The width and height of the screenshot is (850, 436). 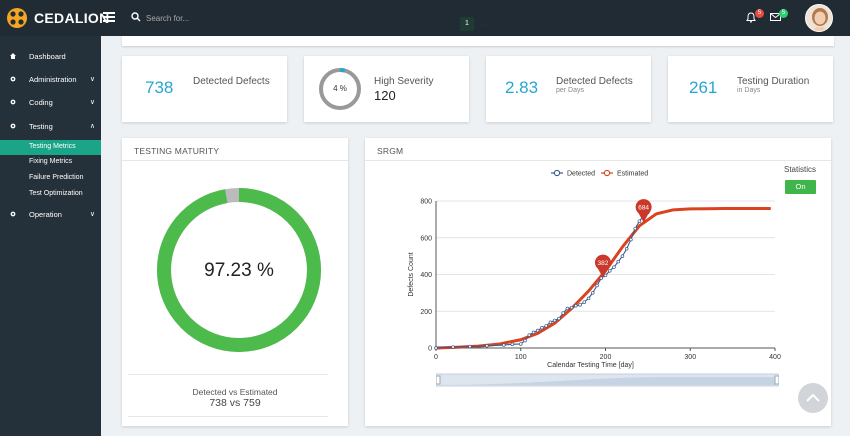 I want to click on severity-percent: 4 %, so click(x=340, y=88).